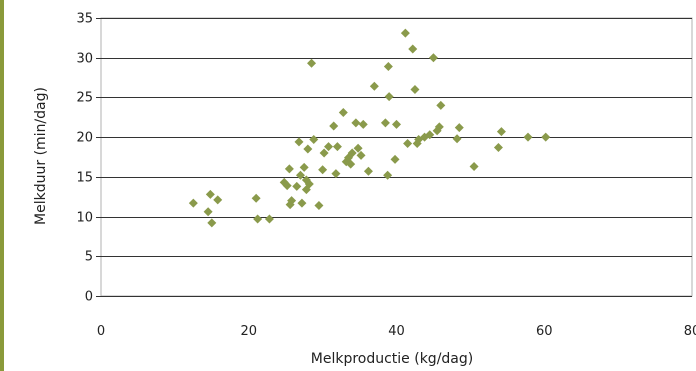 The width and height of the screenshot is (696, 371). I want to click on y-tick-label: 0, so click(89, 297).